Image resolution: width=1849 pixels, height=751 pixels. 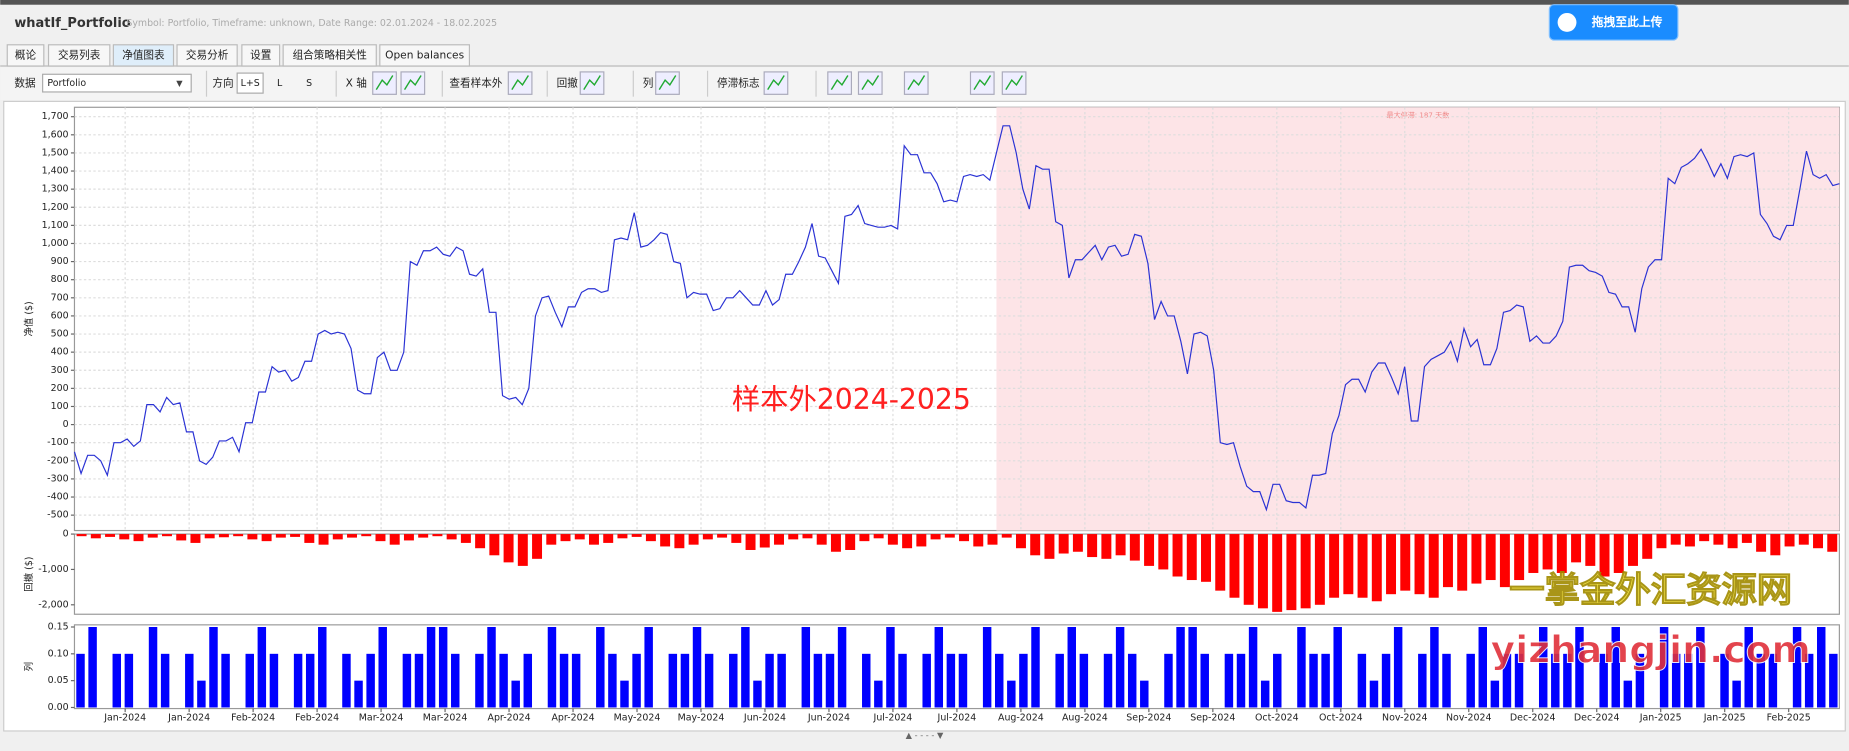 I want to click on upload-text: 拖拽至此上传, so click(x=1627, y=22).